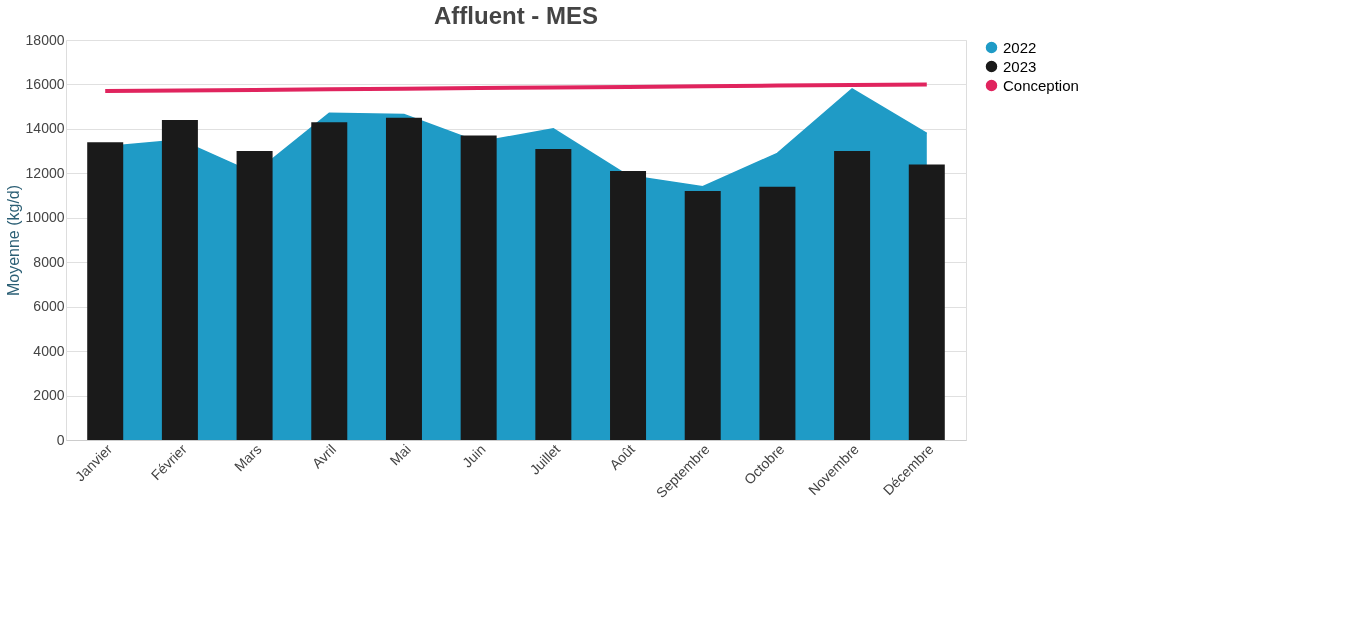 The image size is (1368, 632). Describe the element at coordinates (45, 83) in the screenshot. I see `y-tick-label: 16000` at that location.